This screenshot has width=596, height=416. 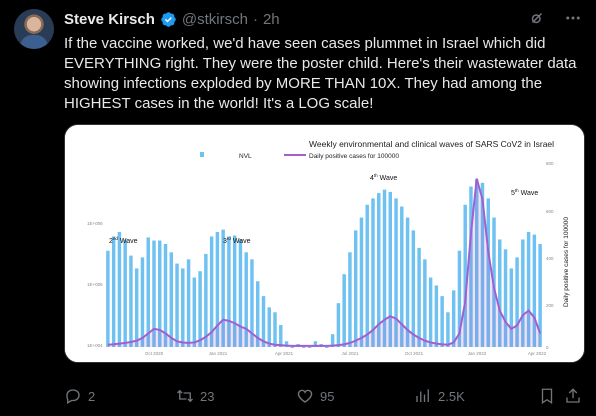 What do you see at coordinates (95, 223) in the screenshot?
I see `y-left-tick: 1E+006` at bounding box center [95, 223].